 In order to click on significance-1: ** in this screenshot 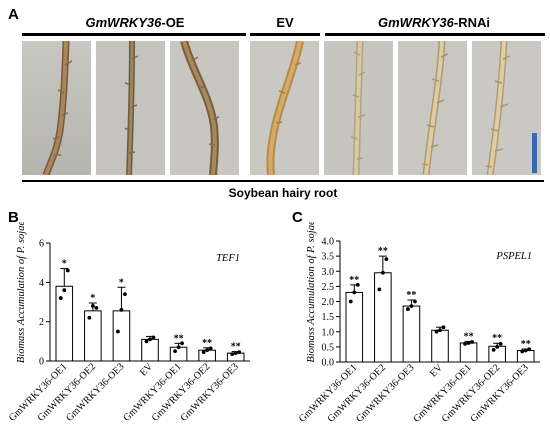, I will do `click(383, 251)`.